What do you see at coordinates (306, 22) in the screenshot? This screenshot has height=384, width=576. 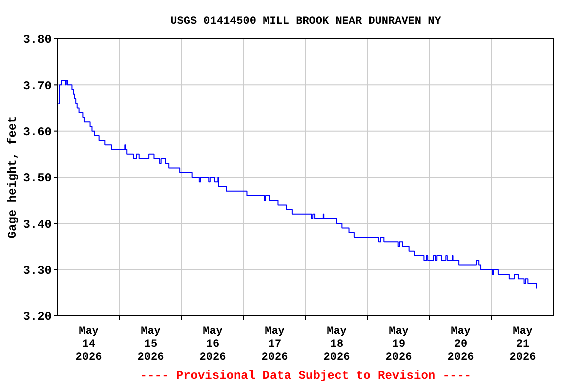 I see `chart-title: USGS 01414500 MILL BROOK NEAR DUNRAVEN NY` at bounding box center [306, 22].